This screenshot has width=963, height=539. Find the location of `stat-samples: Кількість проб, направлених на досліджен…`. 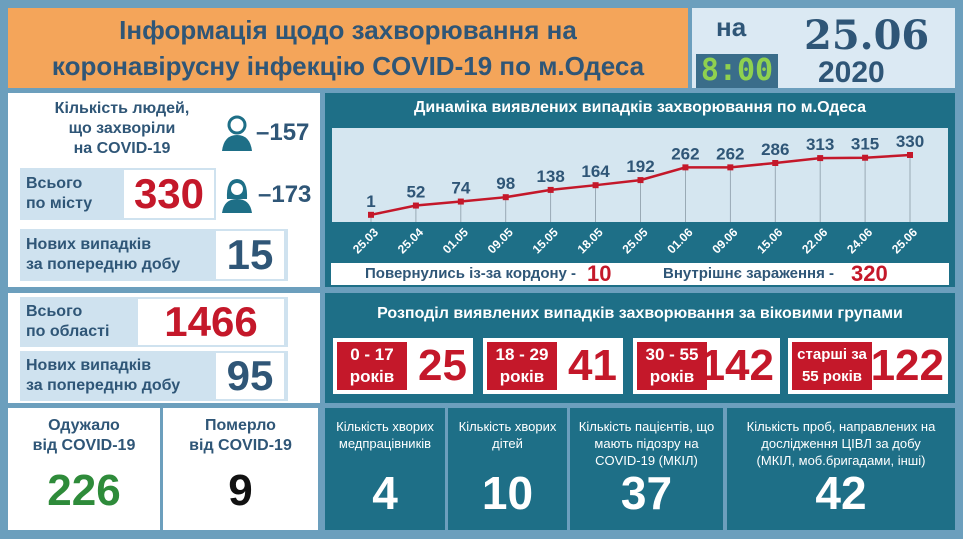

stat-samples: Кількість проб, направлених на досліджен… is located at coordinates (841, 469).